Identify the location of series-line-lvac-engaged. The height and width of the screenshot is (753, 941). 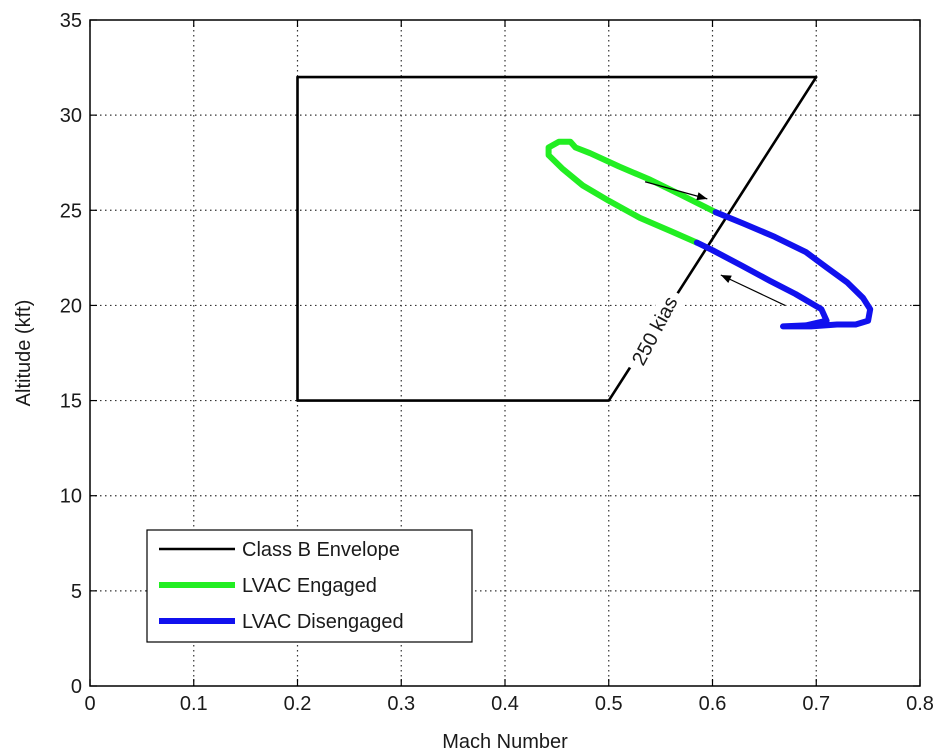
(632, 192).